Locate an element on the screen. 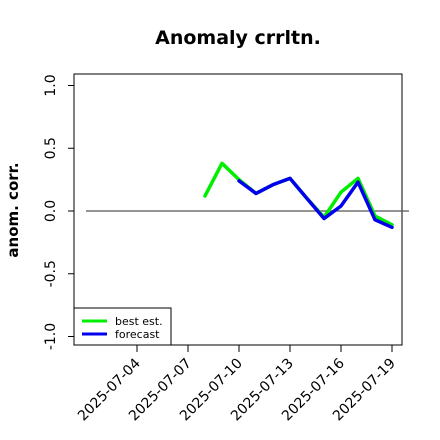  legend: best est. forecast is located at coordinates (122, 326).